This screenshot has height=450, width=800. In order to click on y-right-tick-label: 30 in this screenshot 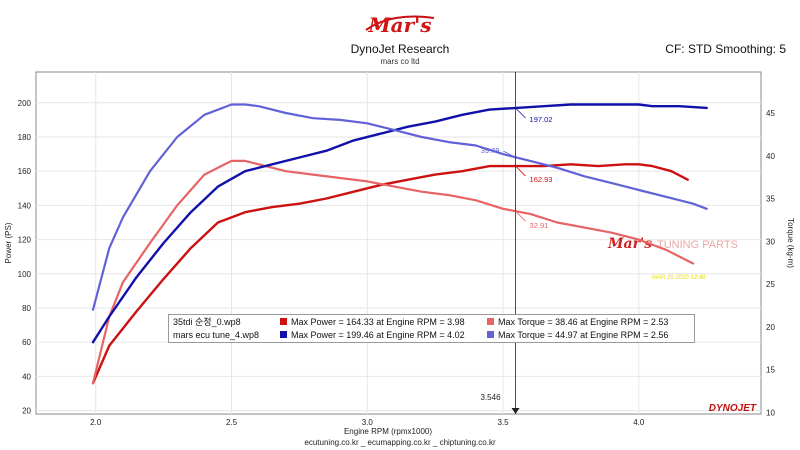, I will do `click(770, 241)`.